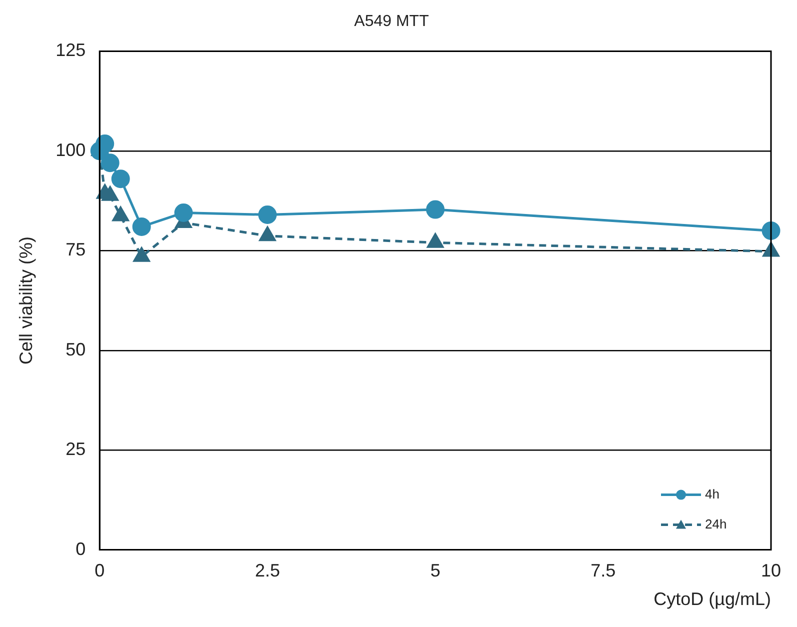  I want to click on y-tick-label: 125, so click(71, 50).